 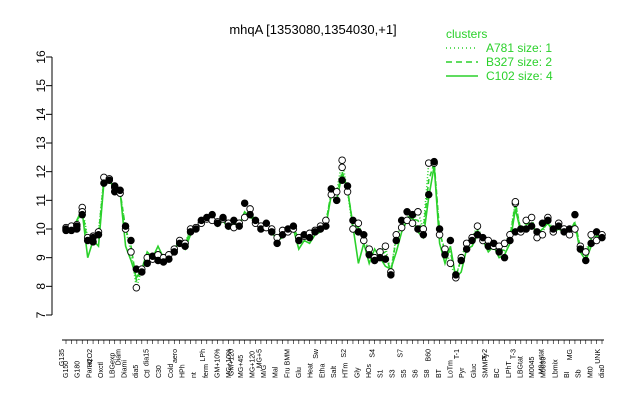 What do you see at coordinates (439, 373) in the screenshot?
I see `x-tick-label: BT` at bounding box center [439, 373].